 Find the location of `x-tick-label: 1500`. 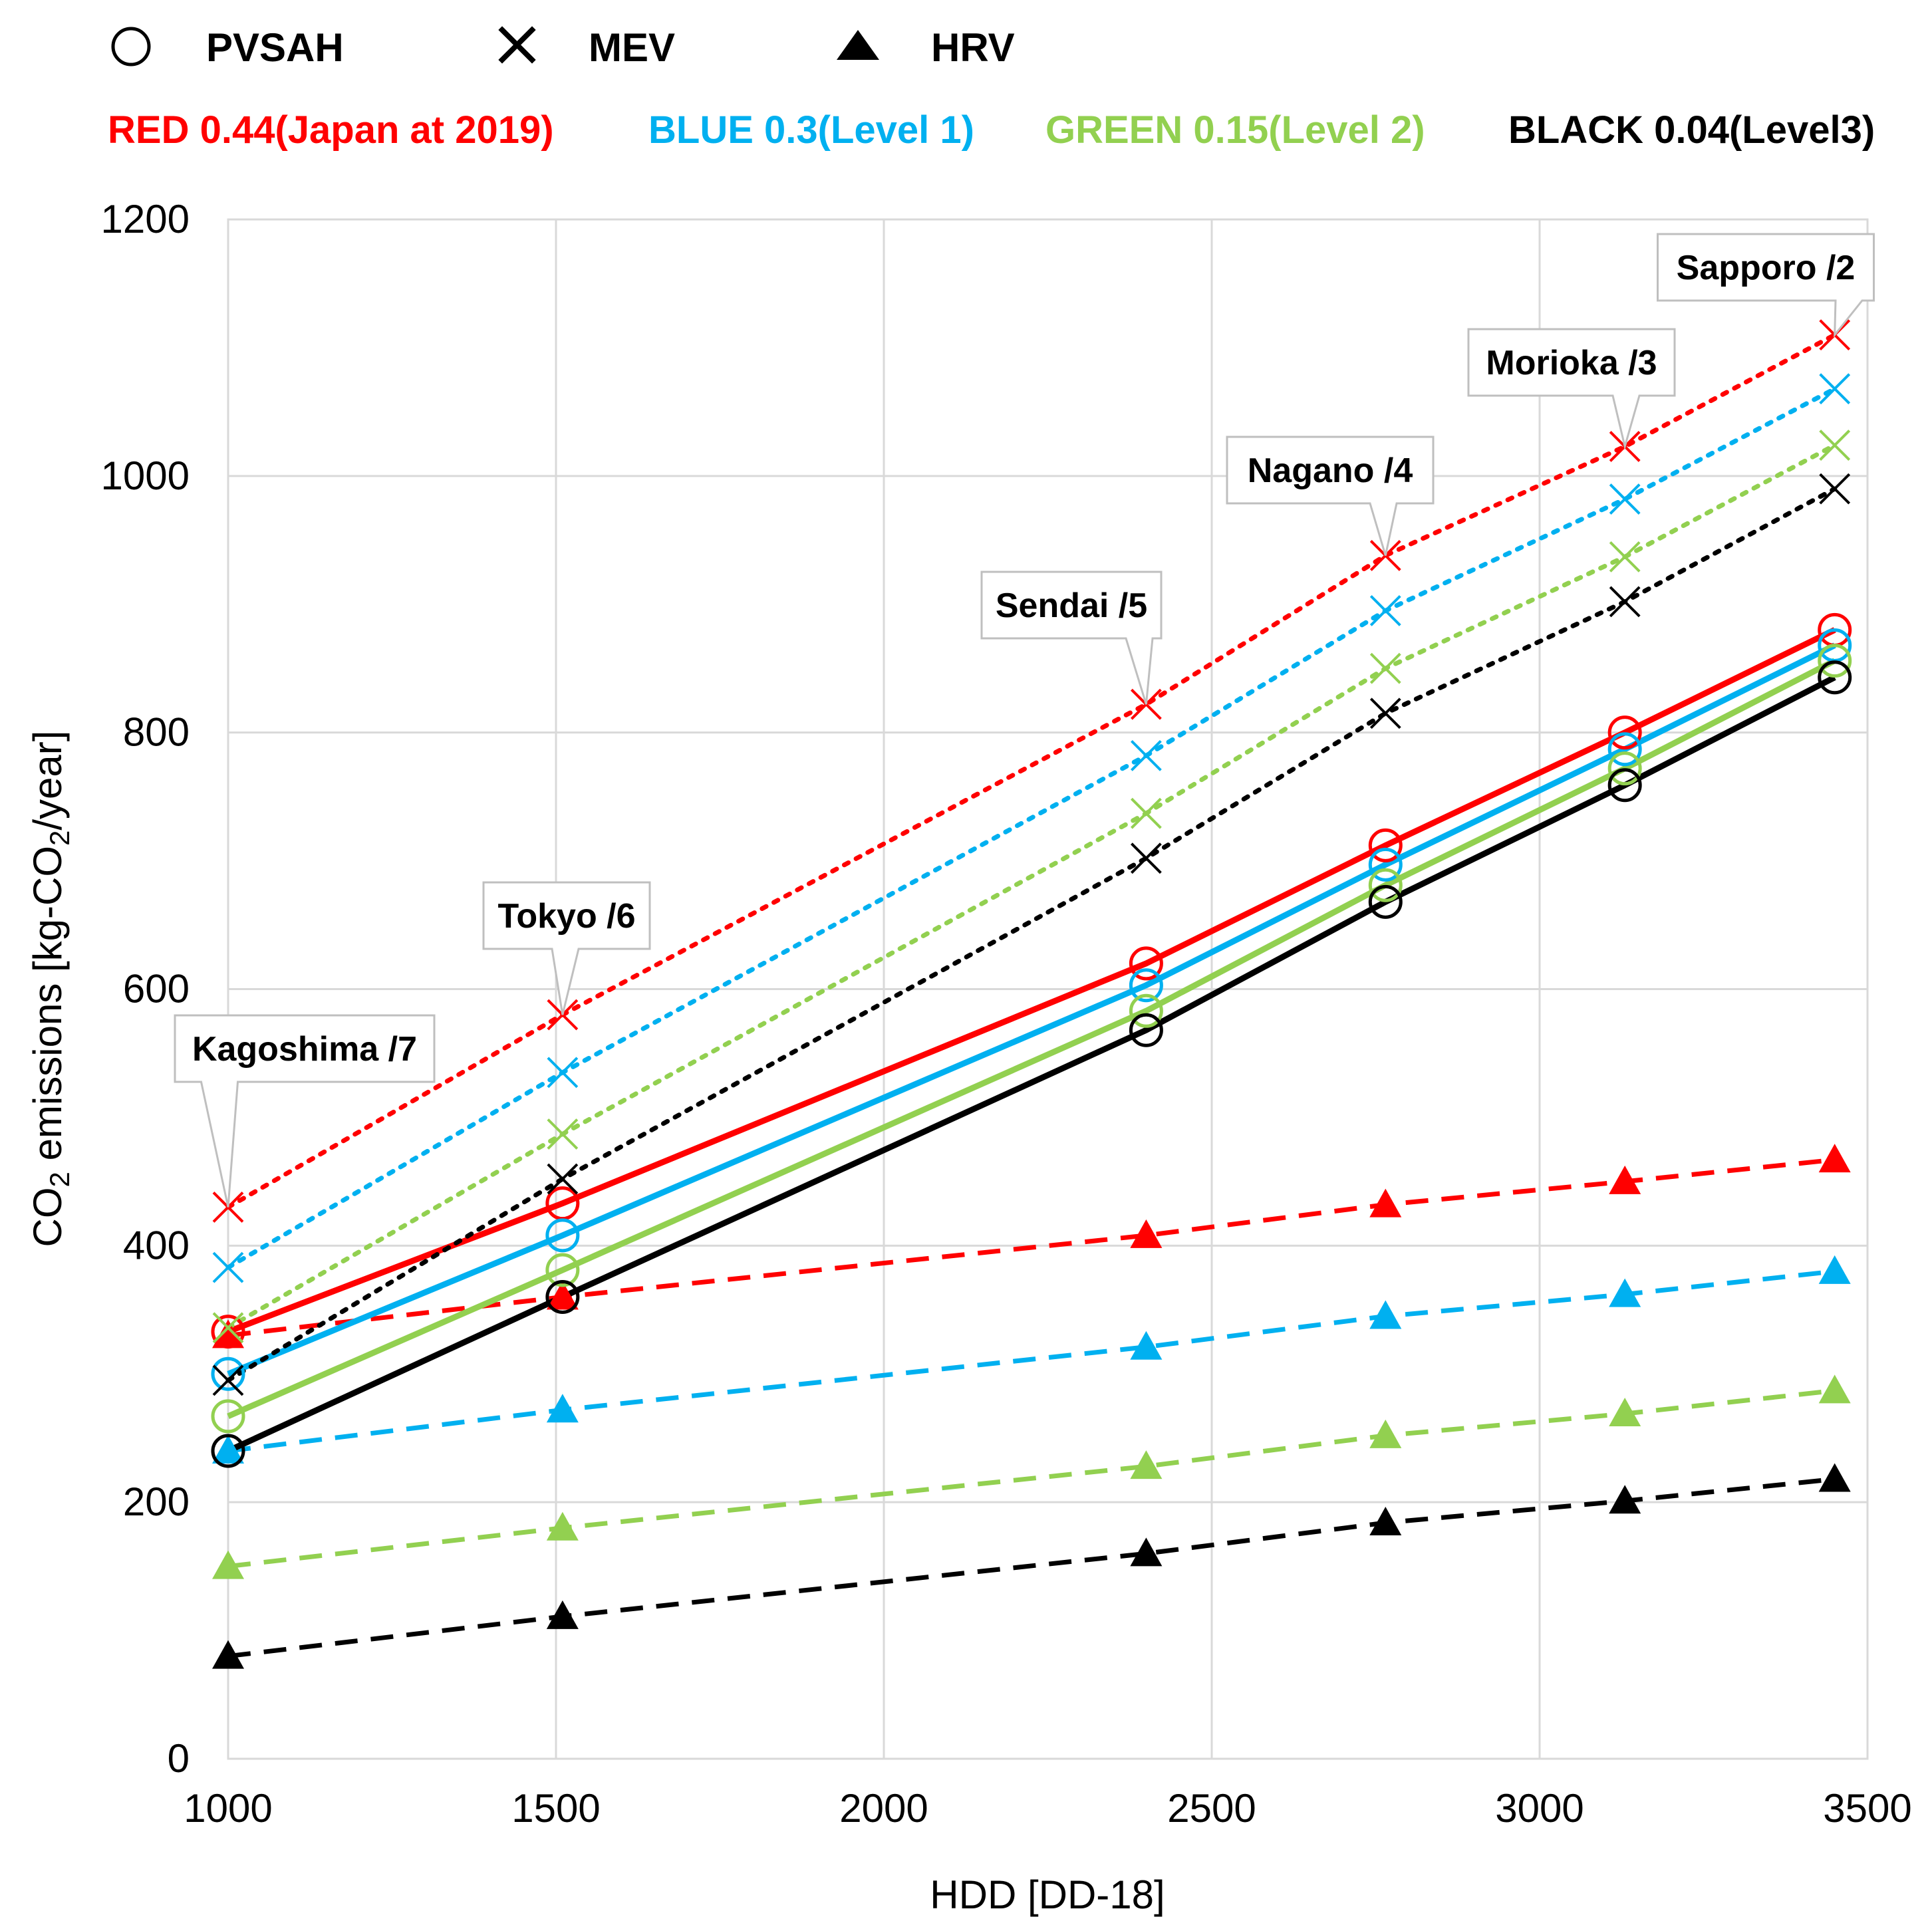

x-tick-label: 1500 is located at coordinates (555, 1808).